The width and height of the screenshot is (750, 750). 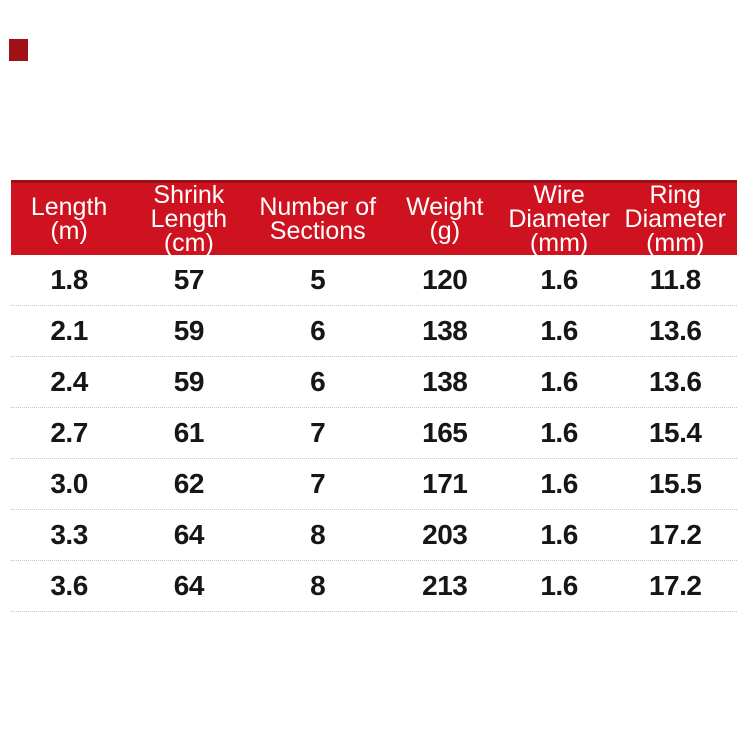 What do you see at coordinates (189, 279) in the screenshot?
I see `cell-shrink-length: 57` at bounding box center [189, 279].